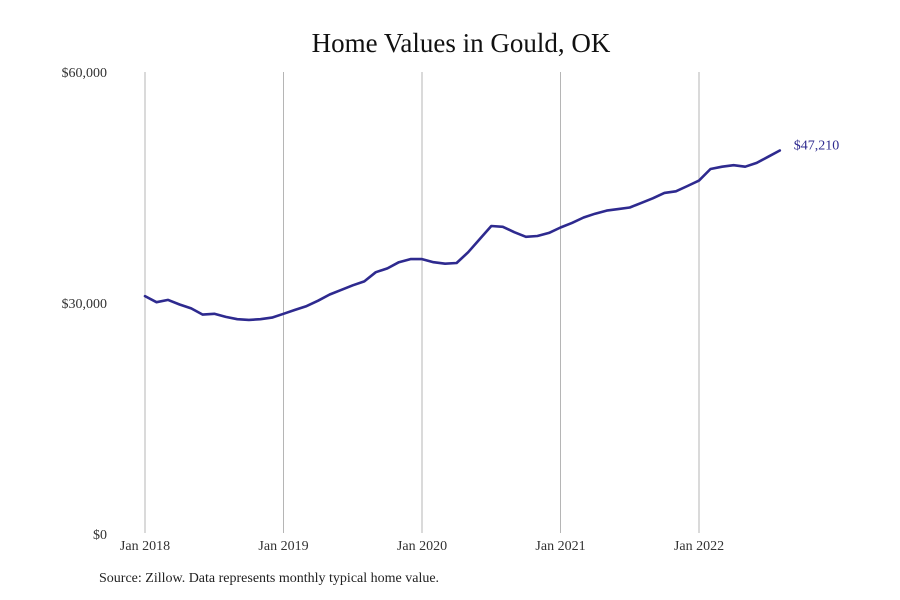  What do you see at coordinates (283, 546) in the screenshot?
I see `x-tick-label: Jan 2019` at bounding box center [283, 546].